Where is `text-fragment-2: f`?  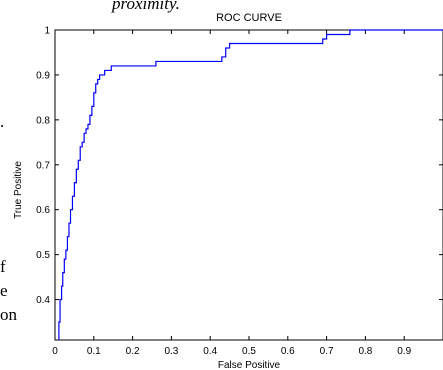 text-fragment-2: f is located at coordinates (3, 266).